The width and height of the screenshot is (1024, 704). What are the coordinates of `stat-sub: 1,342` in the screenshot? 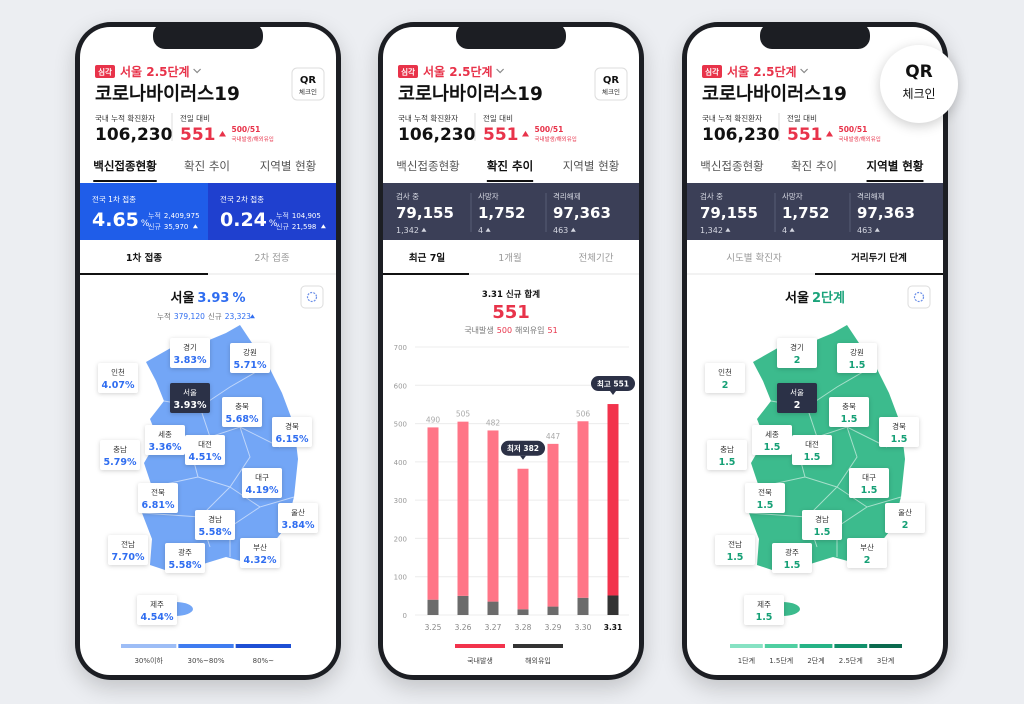 It's located at (407, 230).